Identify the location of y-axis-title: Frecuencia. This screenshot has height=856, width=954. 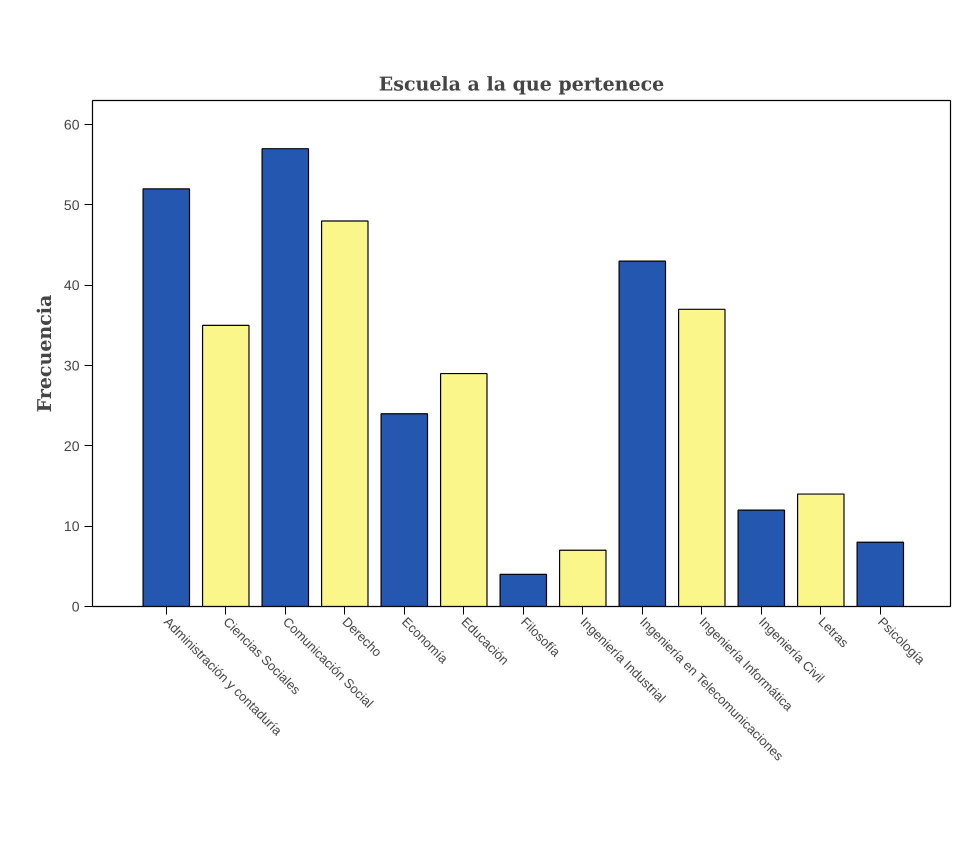
(45, 353).